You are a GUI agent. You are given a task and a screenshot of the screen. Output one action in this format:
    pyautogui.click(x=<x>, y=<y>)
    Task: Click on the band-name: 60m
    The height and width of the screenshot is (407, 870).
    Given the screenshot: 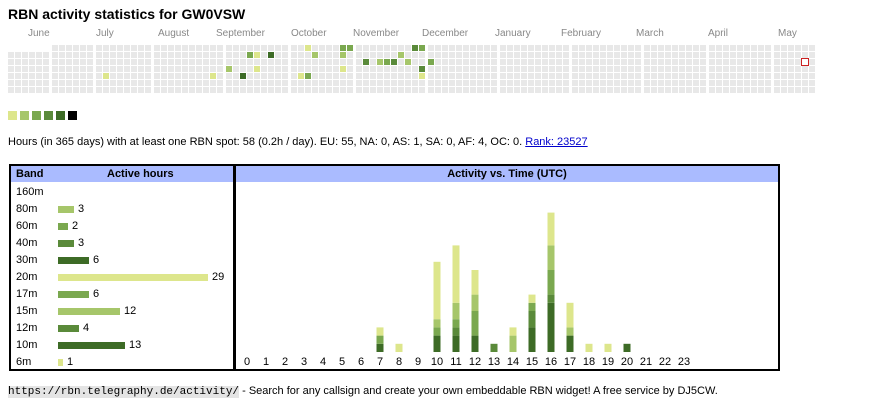 What is the action you would take?
    pyautogui.click(x=27, y=226)
    